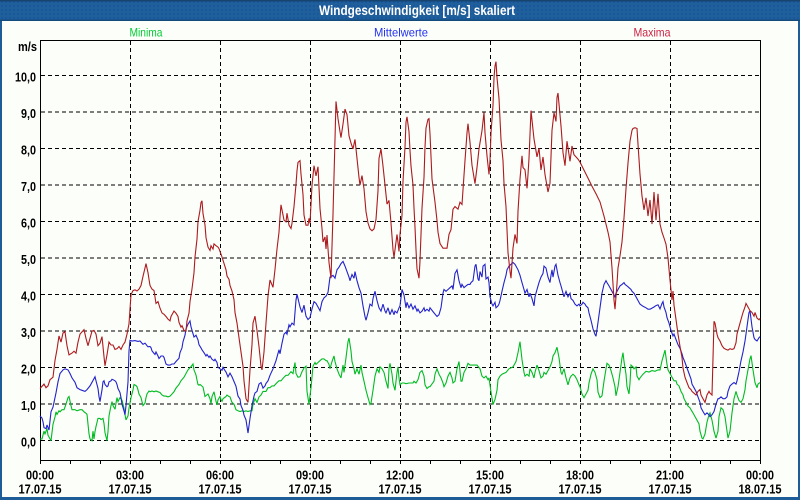 This screenshot has height=500, width=800. Describe the element at coordinates (220, 476) in the screenshot. I see `svg-text: 06:00` at that location.